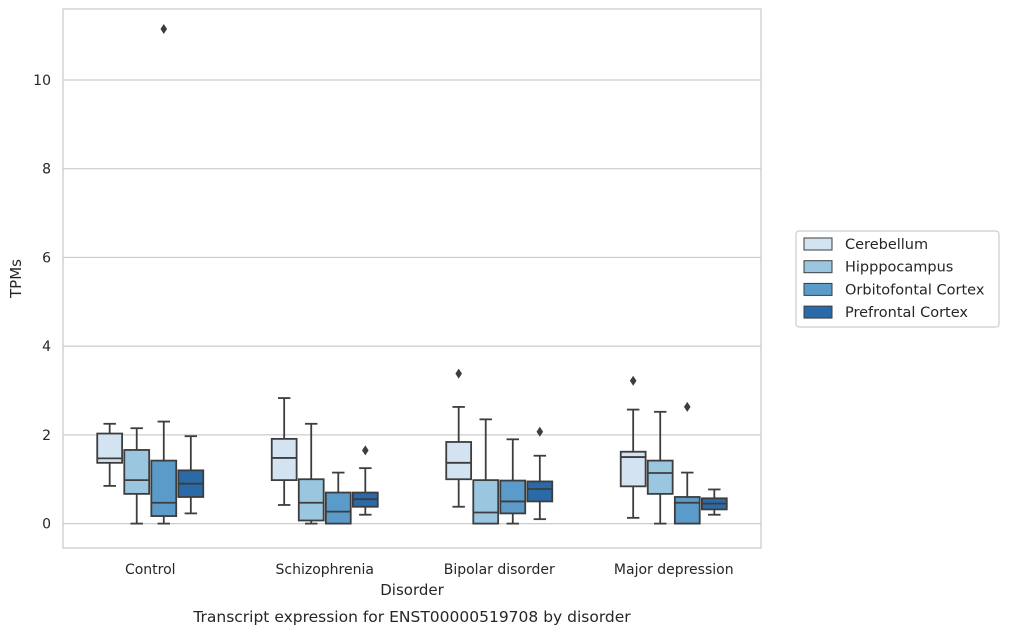 The image size is (1009, 634). I want to click on x-tick-label: Major depression, so click(674, 570).